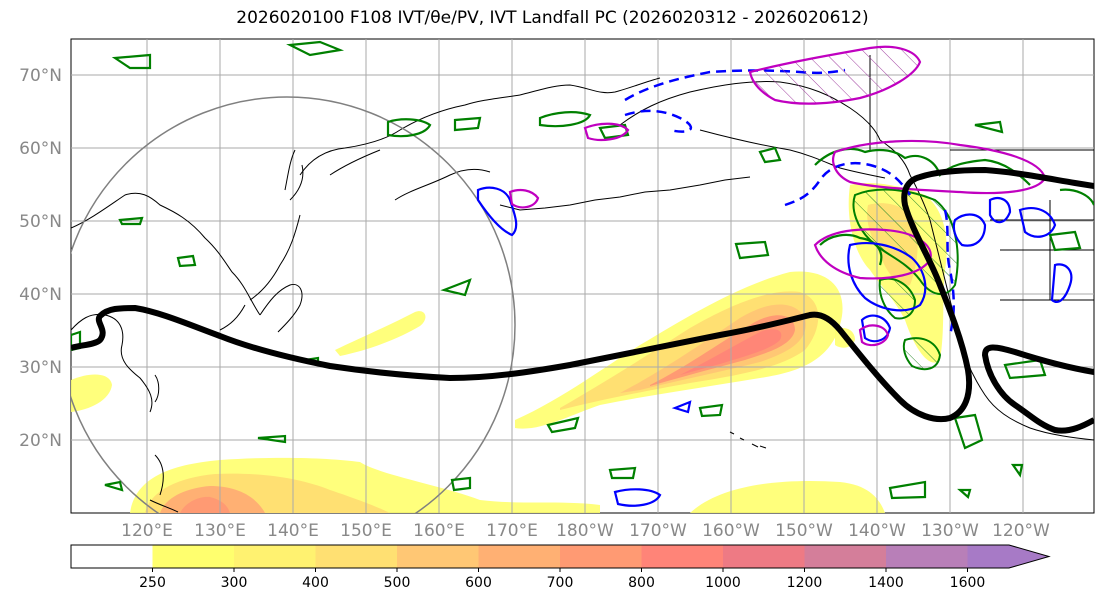 Image resolution: width=1105 pixels, height=606 pixels. Describe the element at coordinates (40, 258) in the screenshot. I see `latitude-labels: 70°N 60°N 50°N 40°N 30°N 20°N` at that location.